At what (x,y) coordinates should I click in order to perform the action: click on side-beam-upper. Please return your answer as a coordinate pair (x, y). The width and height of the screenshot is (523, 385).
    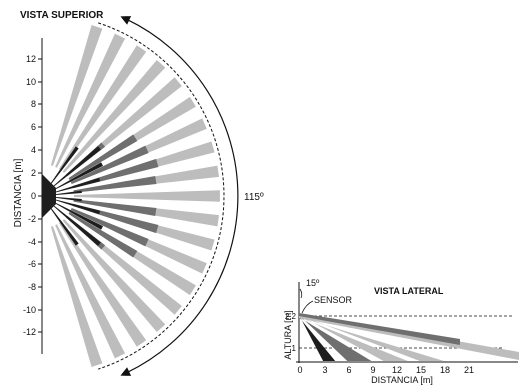
    Looking at the image, I should click on (379, 329).